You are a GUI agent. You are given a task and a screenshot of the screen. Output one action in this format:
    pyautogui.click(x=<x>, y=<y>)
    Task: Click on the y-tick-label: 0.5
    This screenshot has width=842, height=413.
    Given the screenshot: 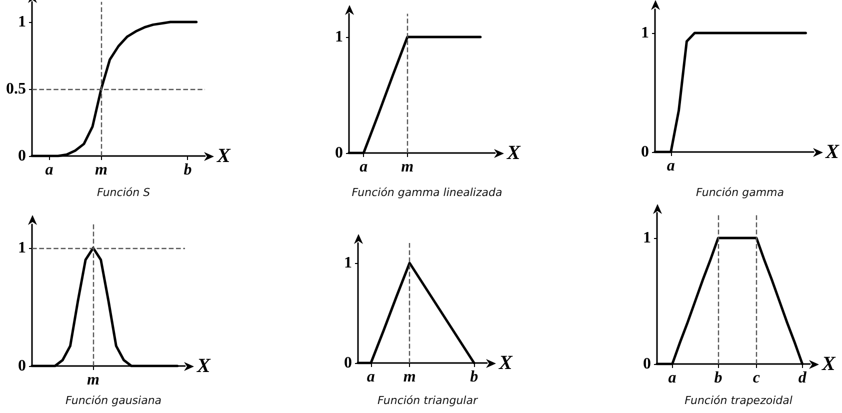 What is the action you would take?
    pyautogui.click(x=16, y=89)
    